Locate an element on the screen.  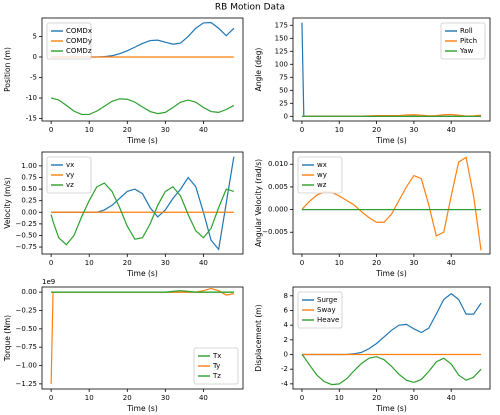
y-tick-label: -4 is located at coordinates (285, 384).